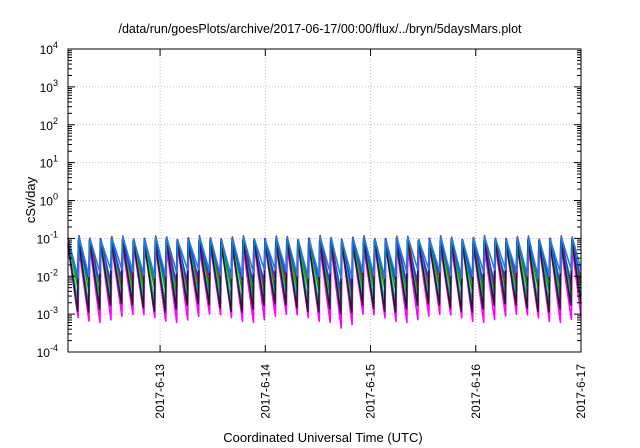  What do you see at coordinates (371, 391) in the screenshot?
I see `x-tick-label: 2017-6-15` at bounding box center [371, 391].